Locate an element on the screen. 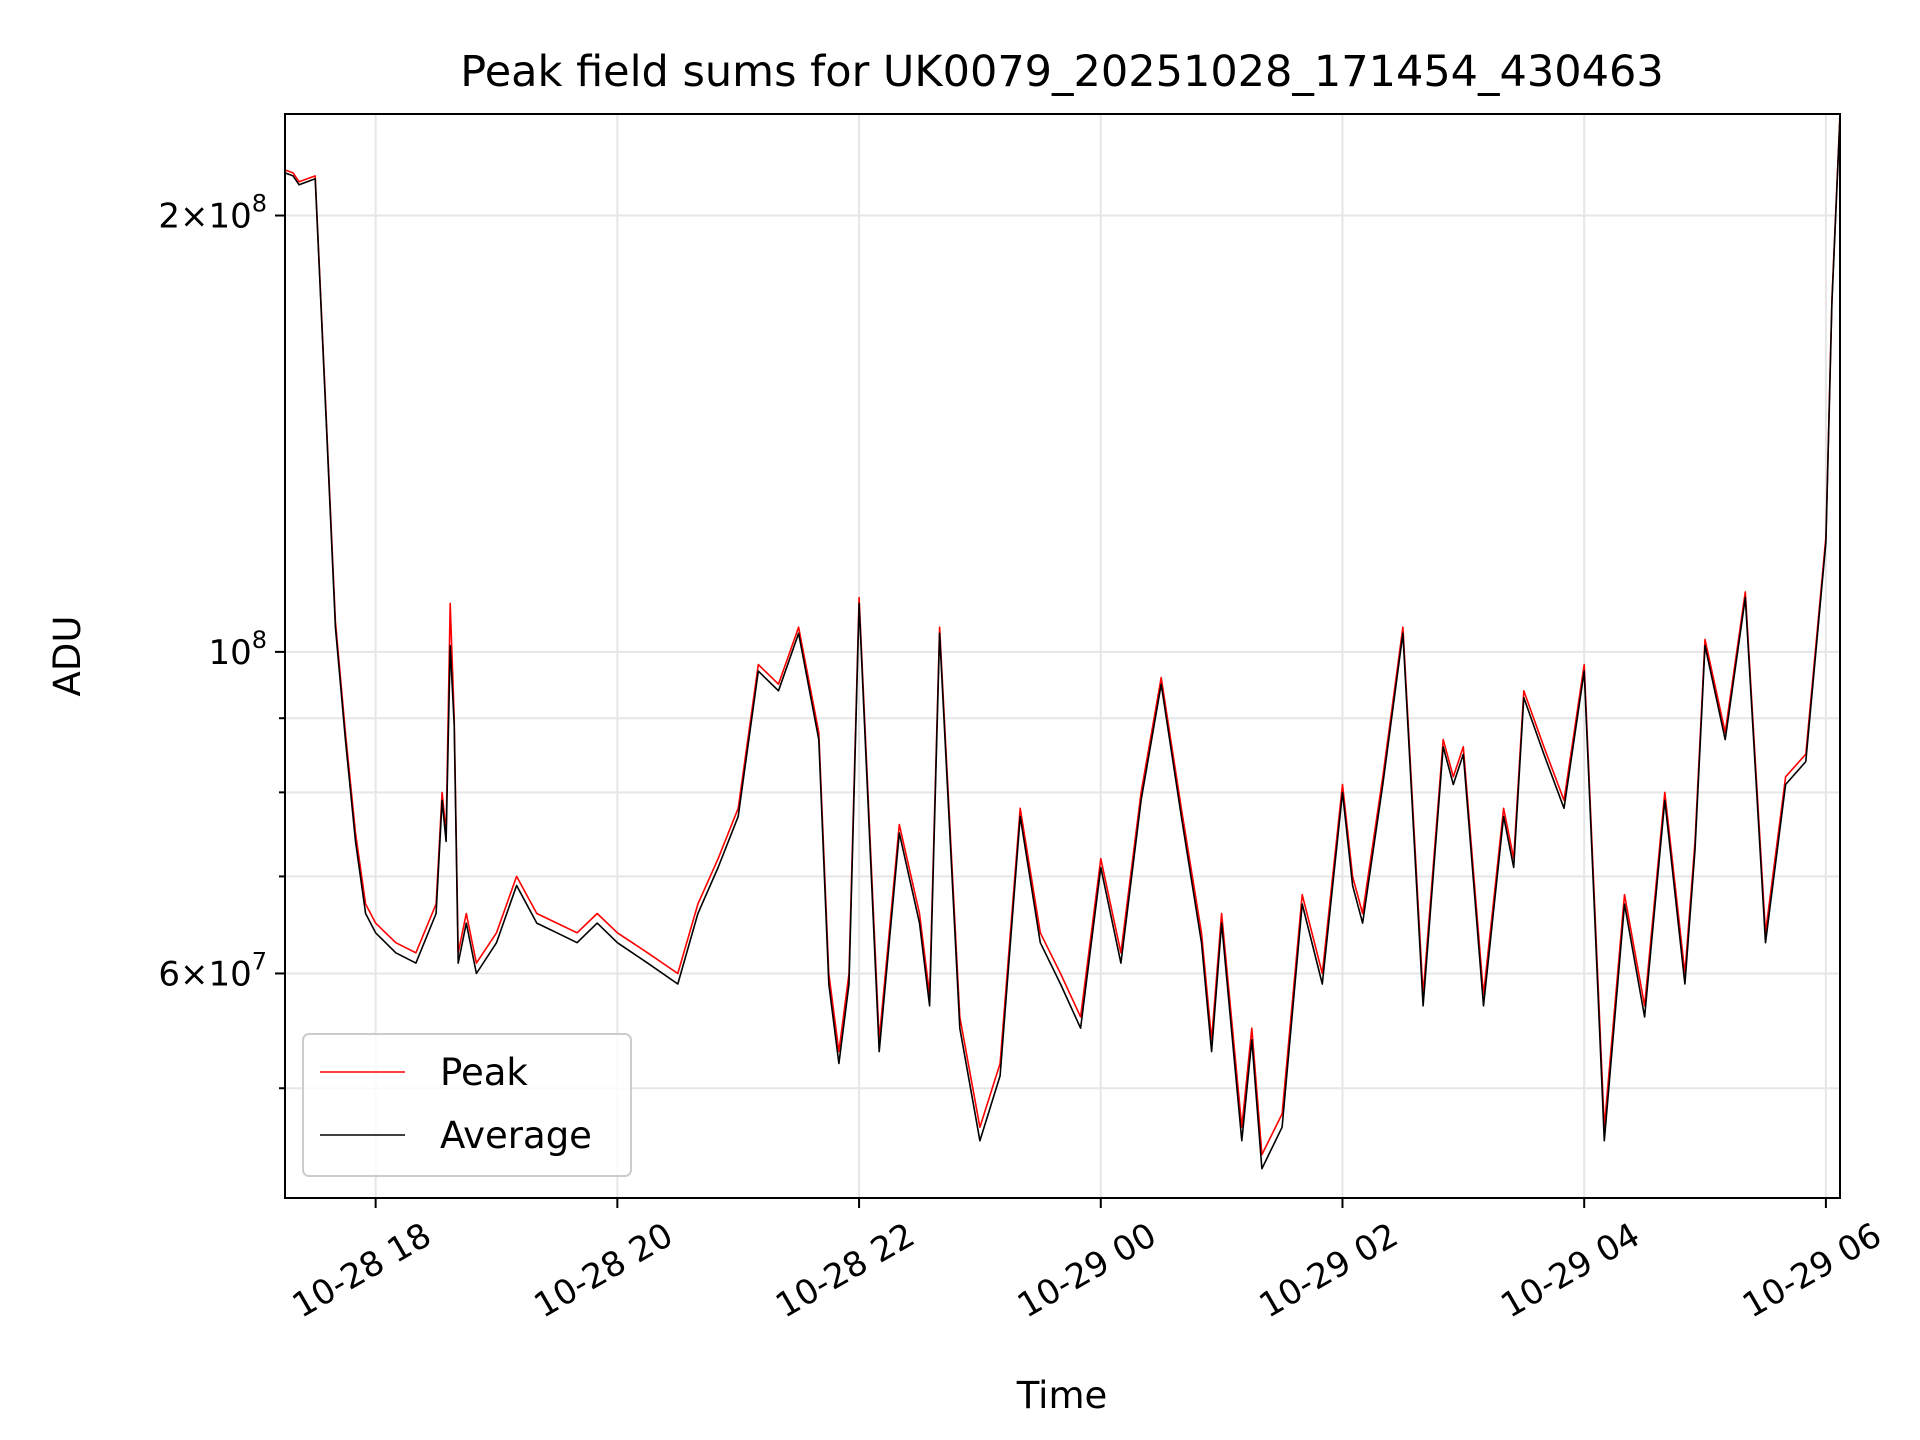 The height and width of the screenshot is (1440, 1920). legend: Peak Average is located at coordinates (467, 1105).